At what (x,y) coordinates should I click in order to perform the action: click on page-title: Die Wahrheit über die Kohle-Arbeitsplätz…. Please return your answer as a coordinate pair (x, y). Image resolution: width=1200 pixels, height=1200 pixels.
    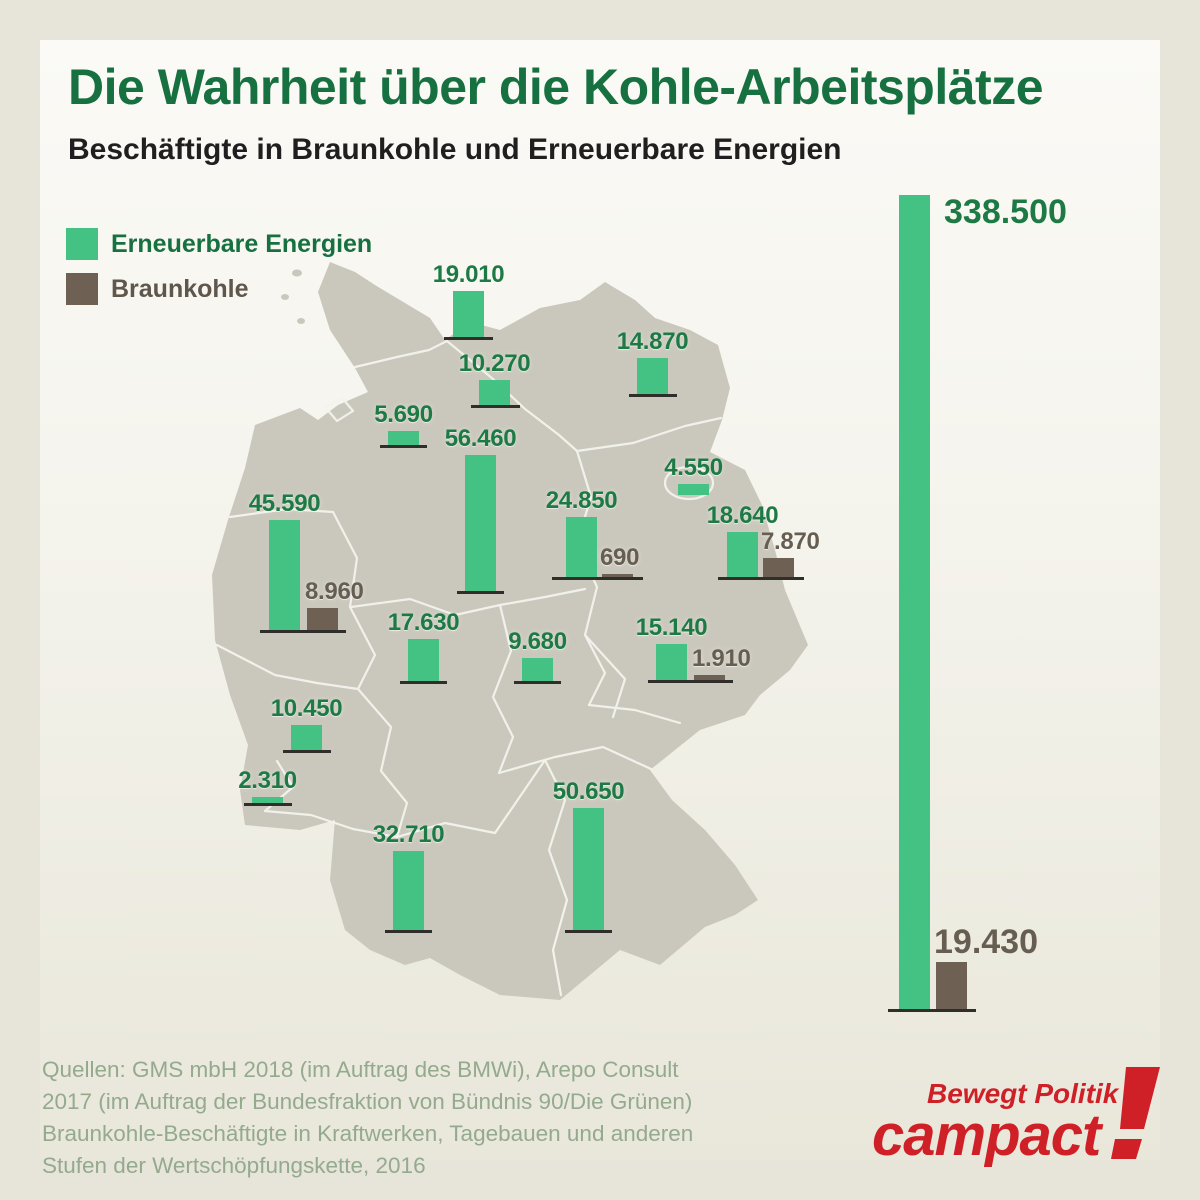
    Looking at the image, I should click on (556, 87).